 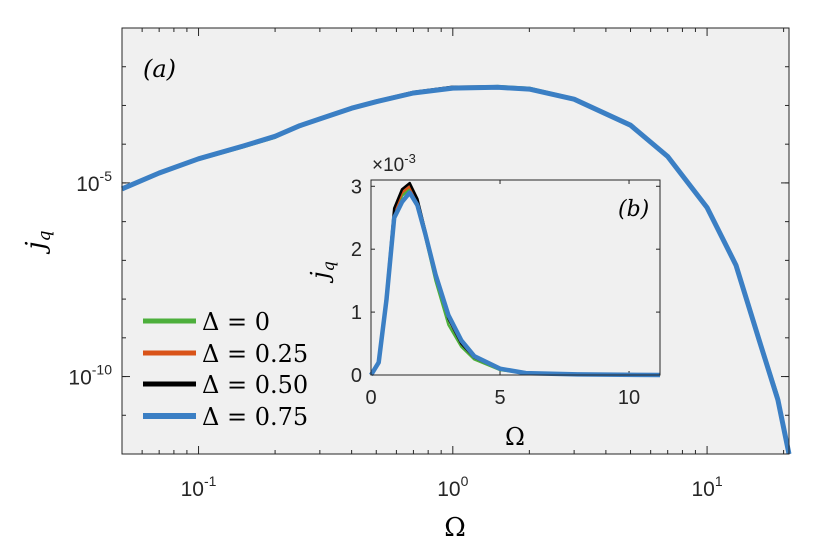 I want to click on inset-axes-border, so click(x=515, y=277).